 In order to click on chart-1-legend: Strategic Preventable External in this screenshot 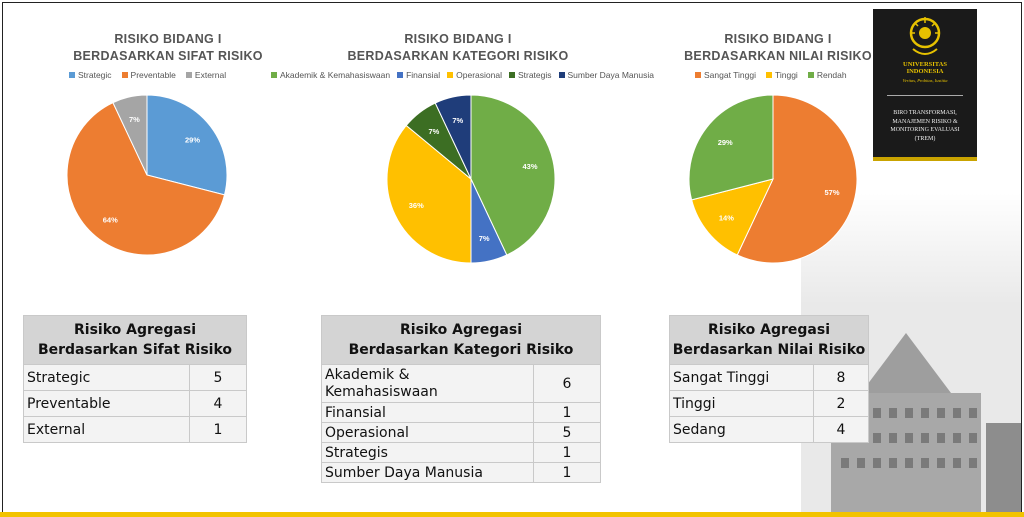, I will do `click(147, 75)`.